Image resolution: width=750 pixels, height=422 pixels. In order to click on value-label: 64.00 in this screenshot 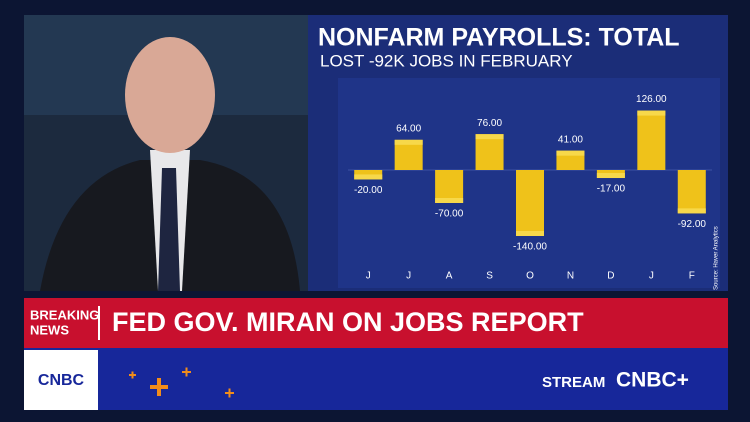, I will do `click(408, 128)`.